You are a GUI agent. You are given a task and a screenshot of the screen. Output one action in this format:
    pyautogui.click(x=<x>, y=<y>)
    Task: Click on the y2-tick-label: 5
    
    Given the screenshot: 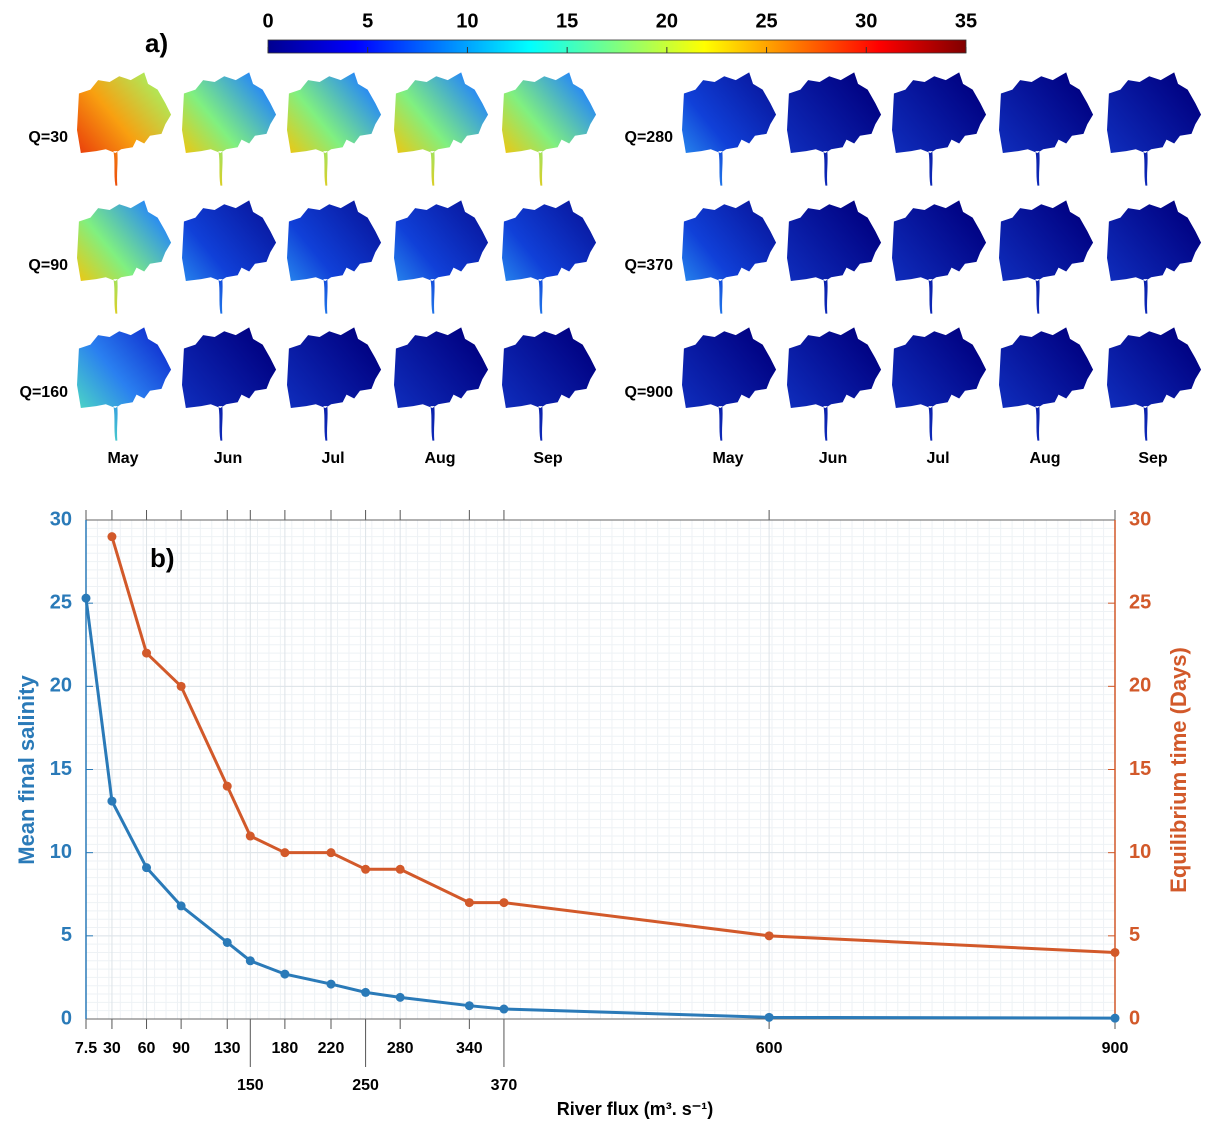 What is the action you would take?
    pyautogui.click(x=1134, y=935)
    